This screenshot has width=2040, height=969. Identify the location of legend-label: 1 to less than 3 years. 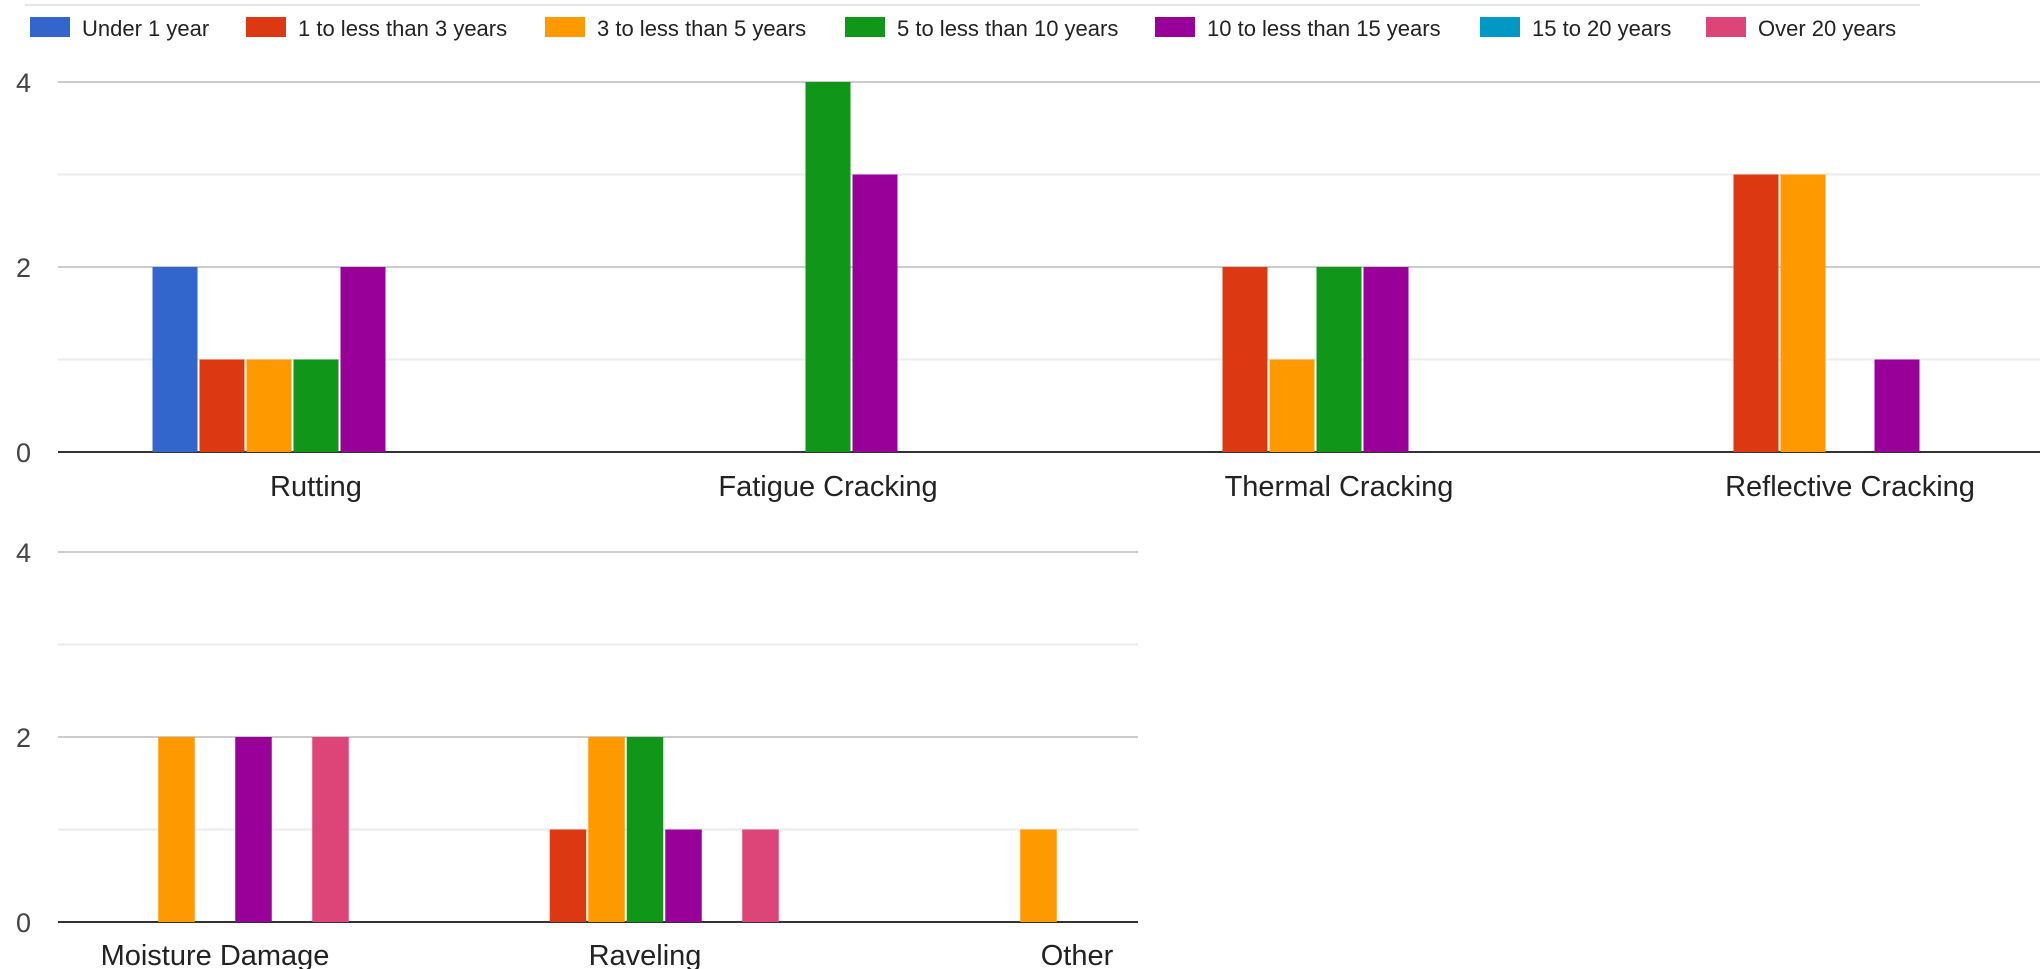
(402, 28).